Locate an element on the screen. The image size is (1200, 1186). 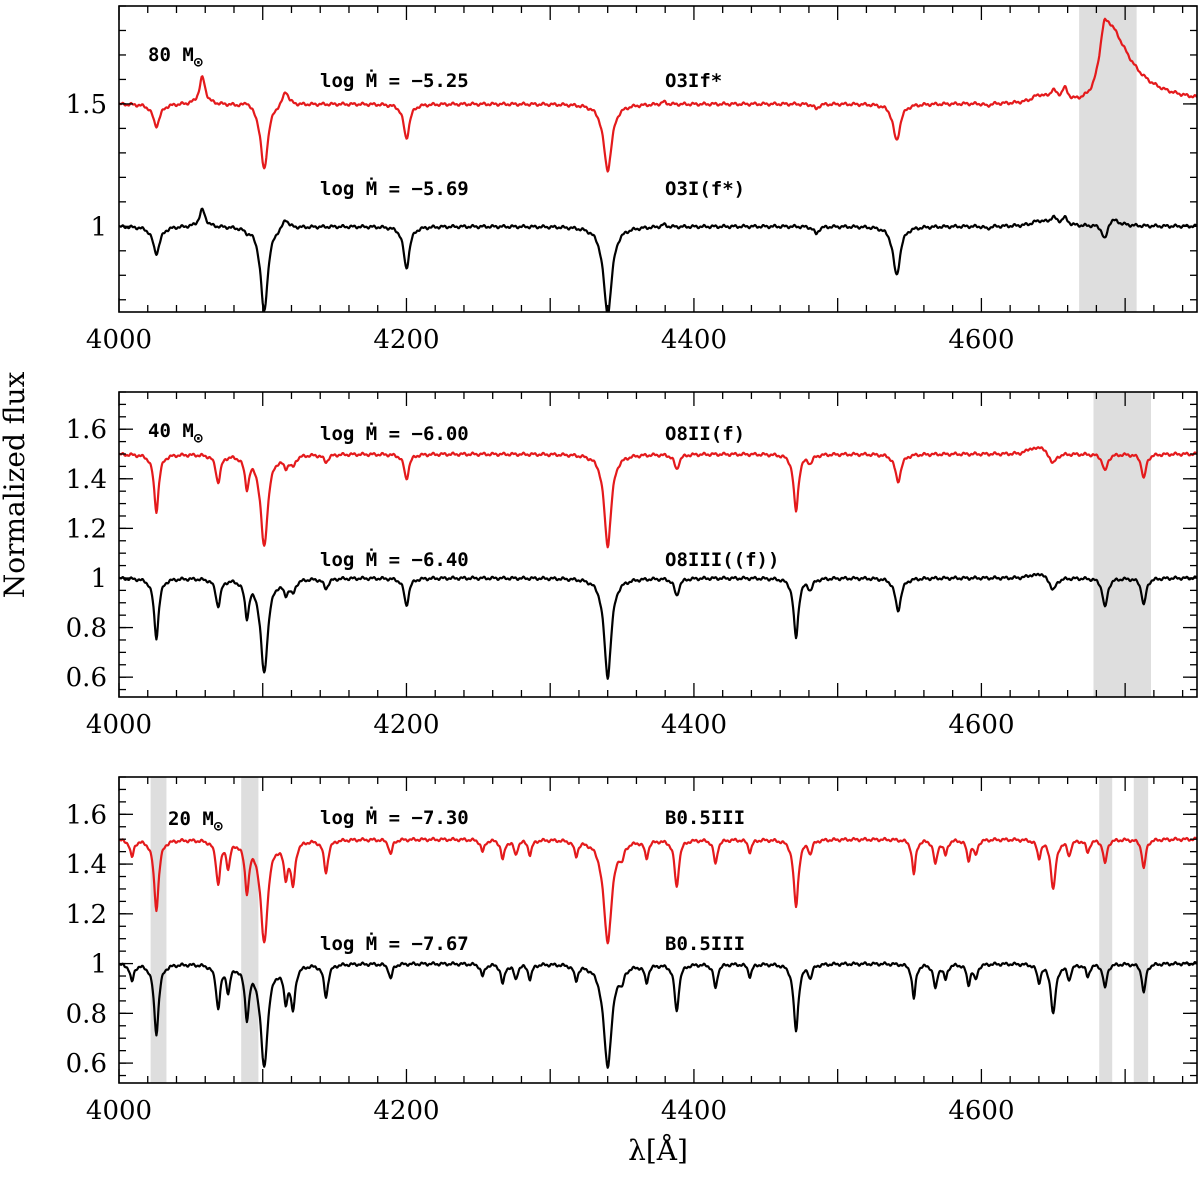
y-axis-label: Normalized flux is located at coordinates (15, 485).